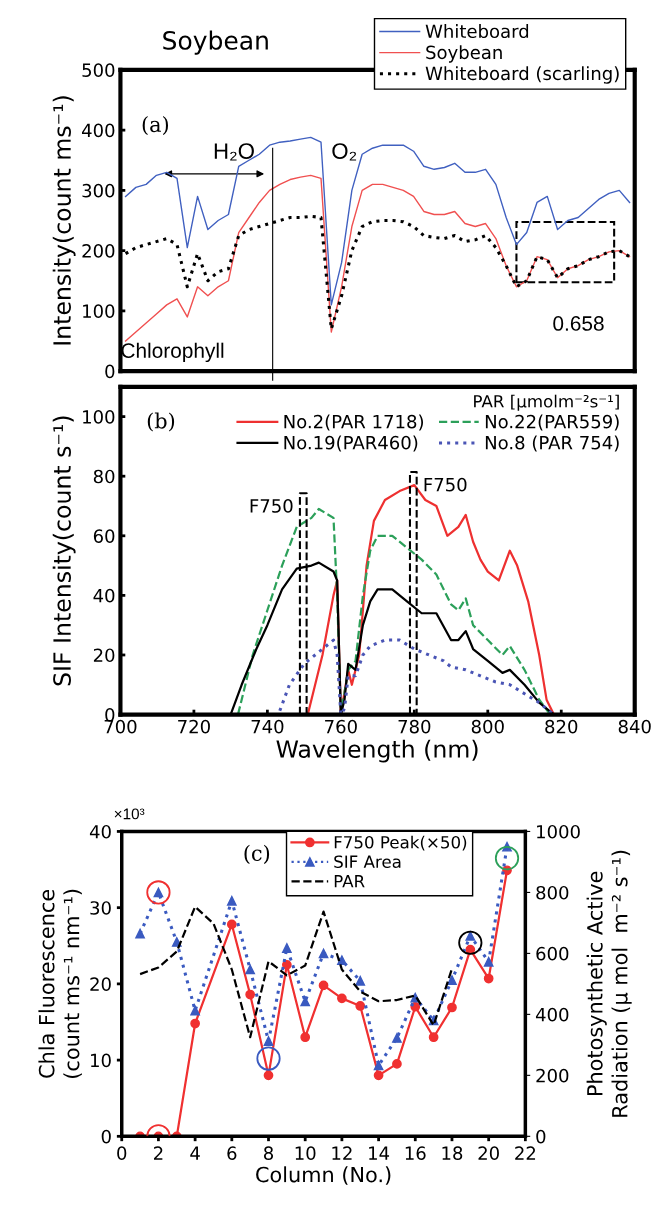 This screenshot has width=651, height=1205. What do you see at coordinates (172, 352) in the screenshot?
I see `annotation: Chlorophyll` at bounding box center [172, 352].